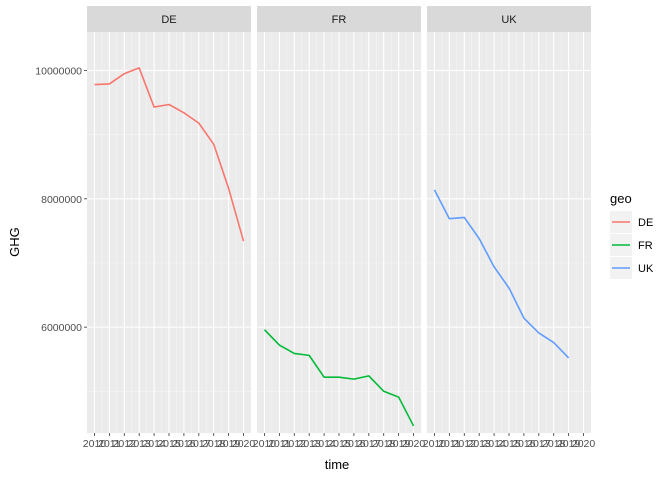 This screenshot has height=480, width=672. I want to click on series-line-de, so click(169, 154).